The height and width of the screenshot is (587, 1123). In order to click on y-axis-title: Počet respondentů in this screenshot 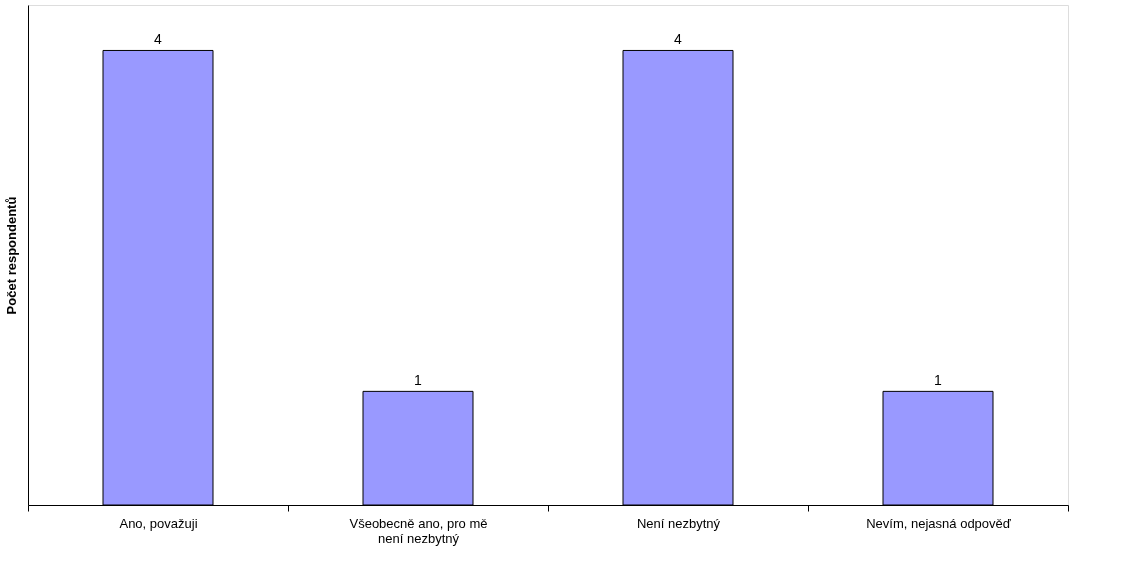, I will do `click(11, 255)`.